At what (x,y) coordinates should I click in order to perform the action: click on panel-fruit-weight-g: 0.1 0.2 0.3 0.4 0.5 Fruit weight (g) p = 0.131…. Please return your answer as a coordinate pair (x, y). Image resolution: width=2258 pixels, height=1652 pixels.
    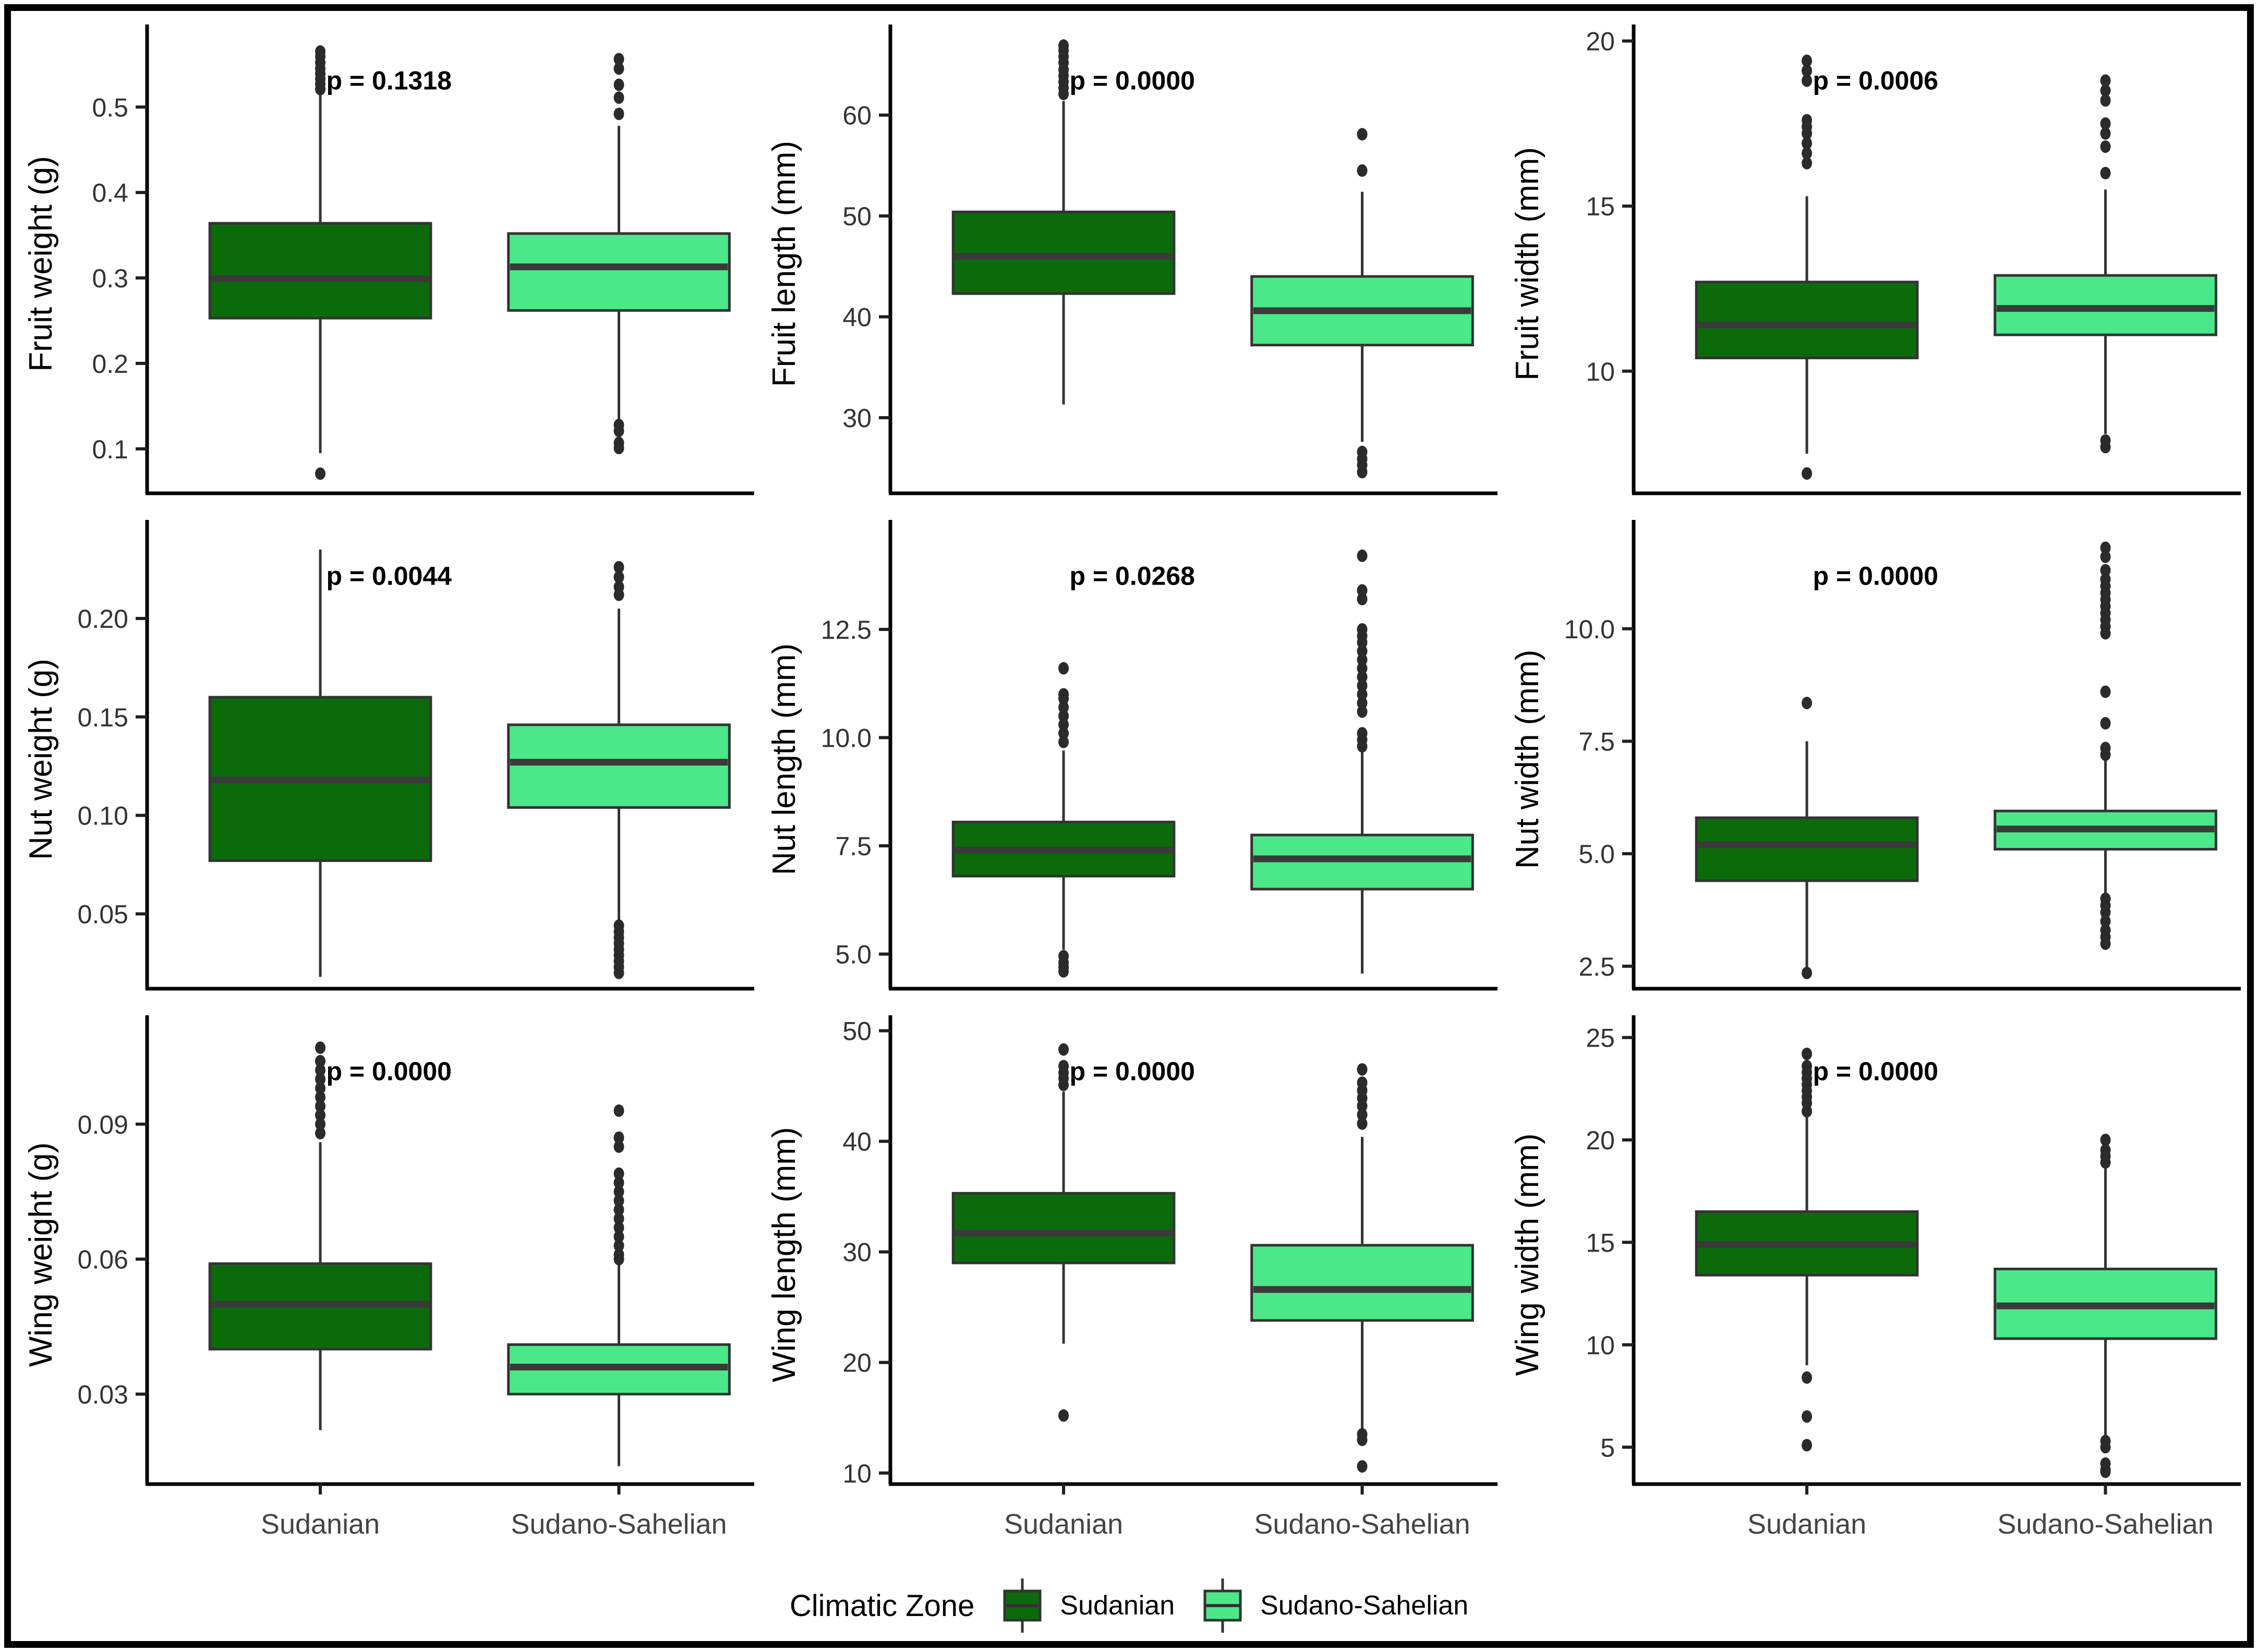
    Looking at the image, I should click on (389, 260).